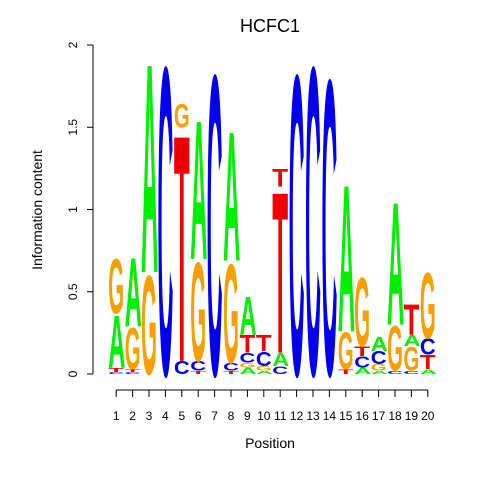 This screenshot has height=480, width=480. I want to click on x-tick-label: 20, so click(428, 416).